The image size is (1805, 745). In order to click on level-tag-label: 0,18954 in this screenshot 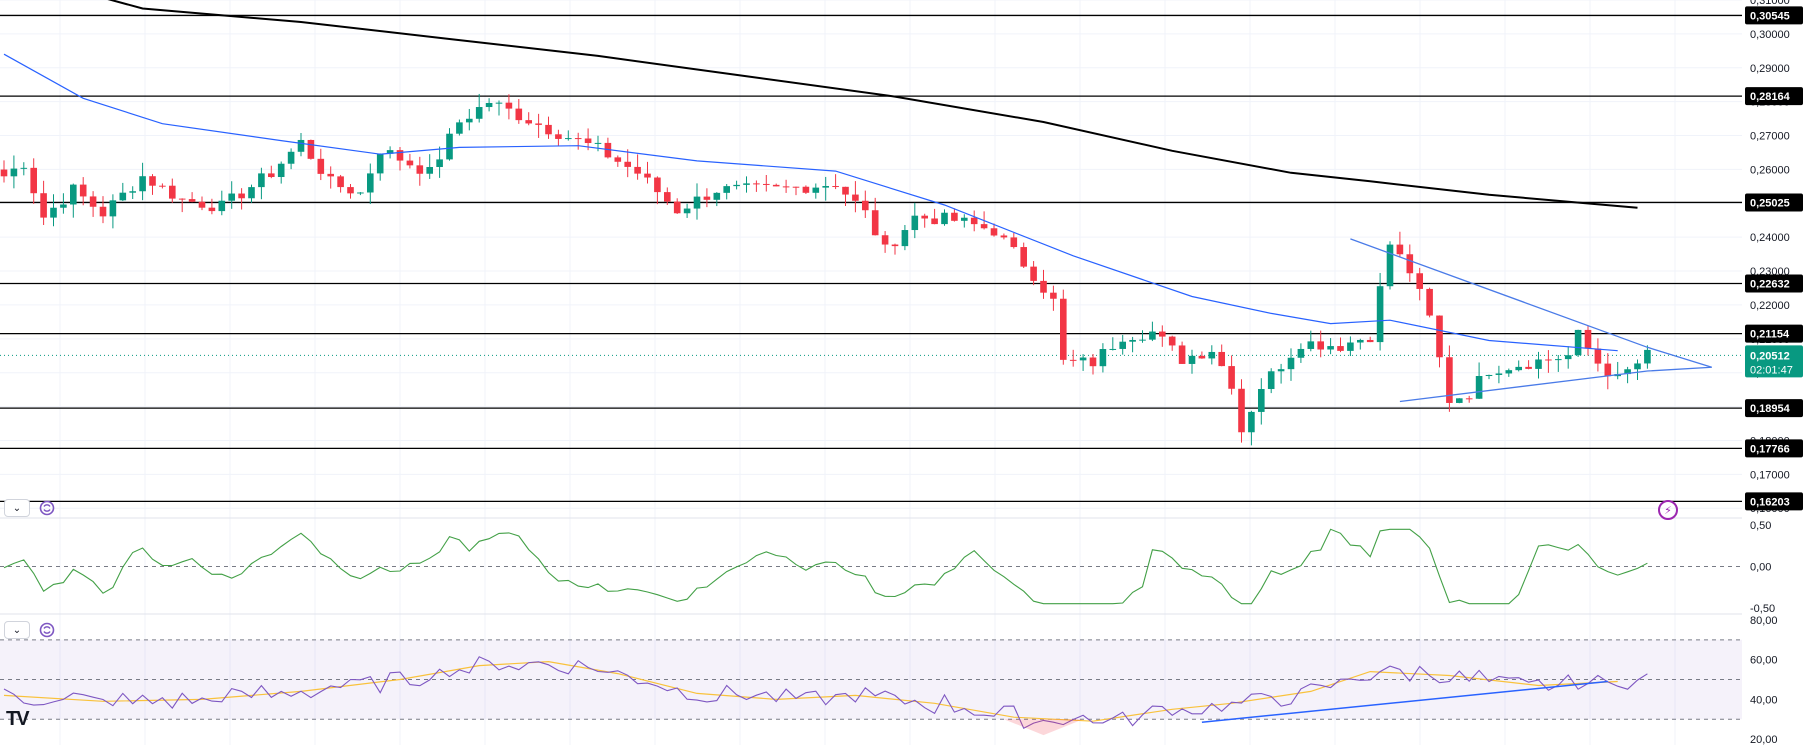, I will do `click(1770, 409)`.